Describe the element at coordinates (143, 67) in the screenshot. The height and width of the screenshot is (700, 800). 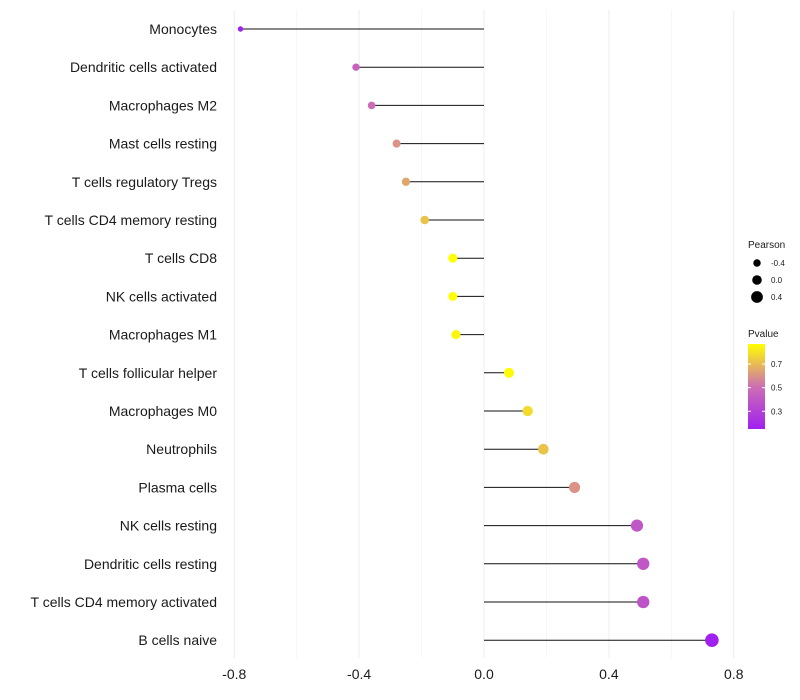
I see `category-label: Dendritic cells activated` at that location.